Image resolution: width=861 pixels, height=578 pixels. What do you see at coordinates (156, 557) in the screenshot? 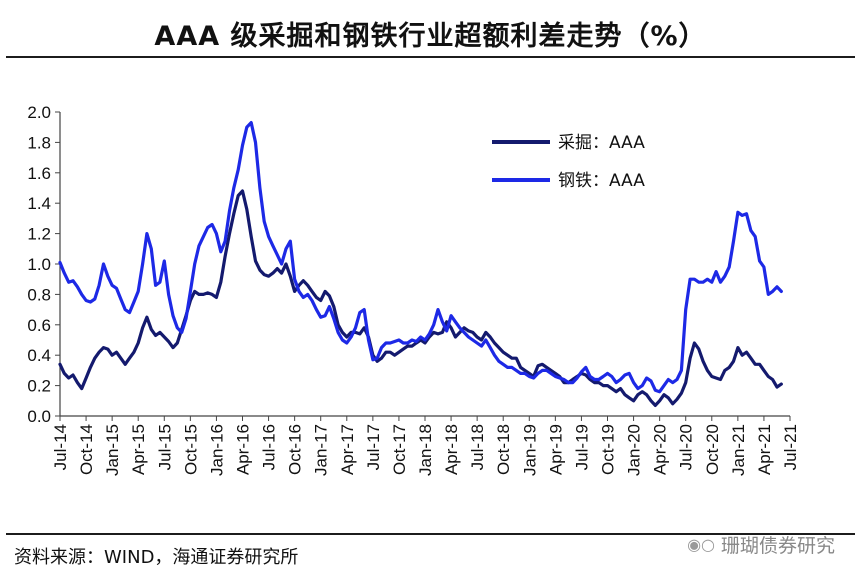
I see `source-note: 资料来源：WIND，海通证券研究所` at bounding box center [156, 557].